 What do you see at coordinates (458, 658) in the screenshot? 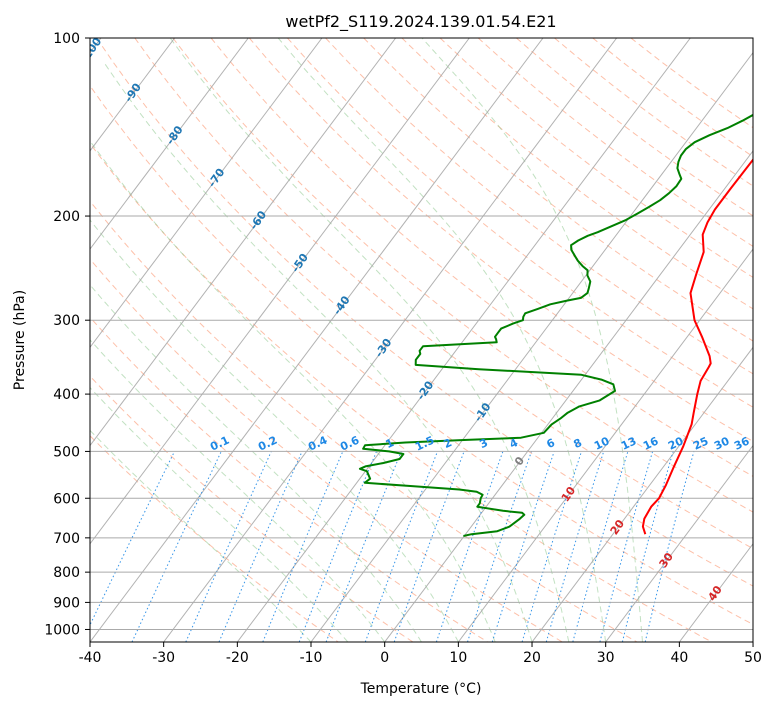
I see `x-tick-label: 10` at bounding box center [458, 658].